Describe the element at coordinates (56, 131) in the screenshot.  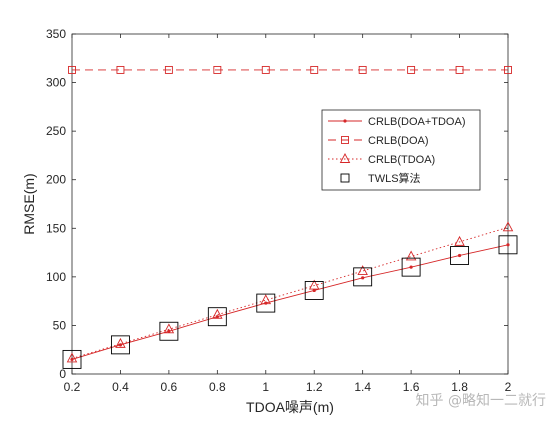
I see `y-tick-label: 250` at that location.